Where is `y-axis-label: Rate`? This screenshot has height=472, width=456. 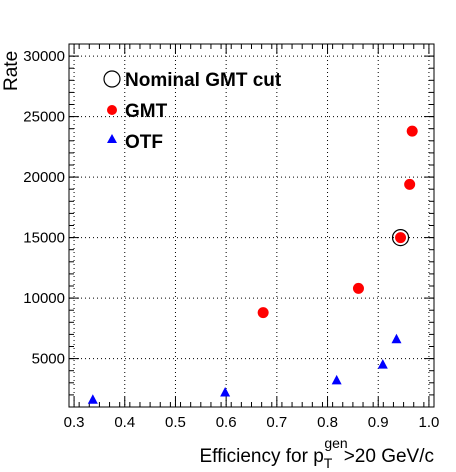
y-axis-label: Rate is located at coordinates (11, 71).